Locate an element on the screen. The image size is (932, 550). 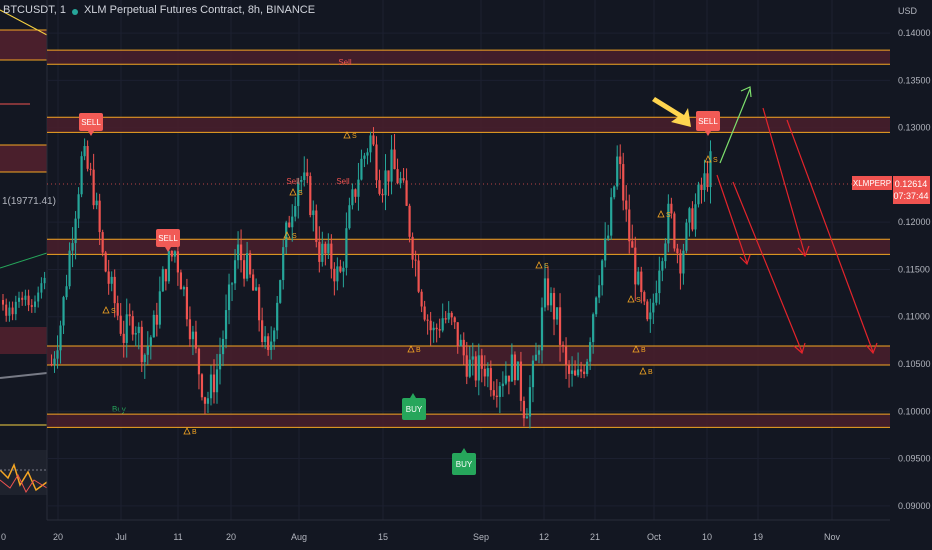
left-side-pane: 1(19771.41) Buy is located at coordinates (63, 260).